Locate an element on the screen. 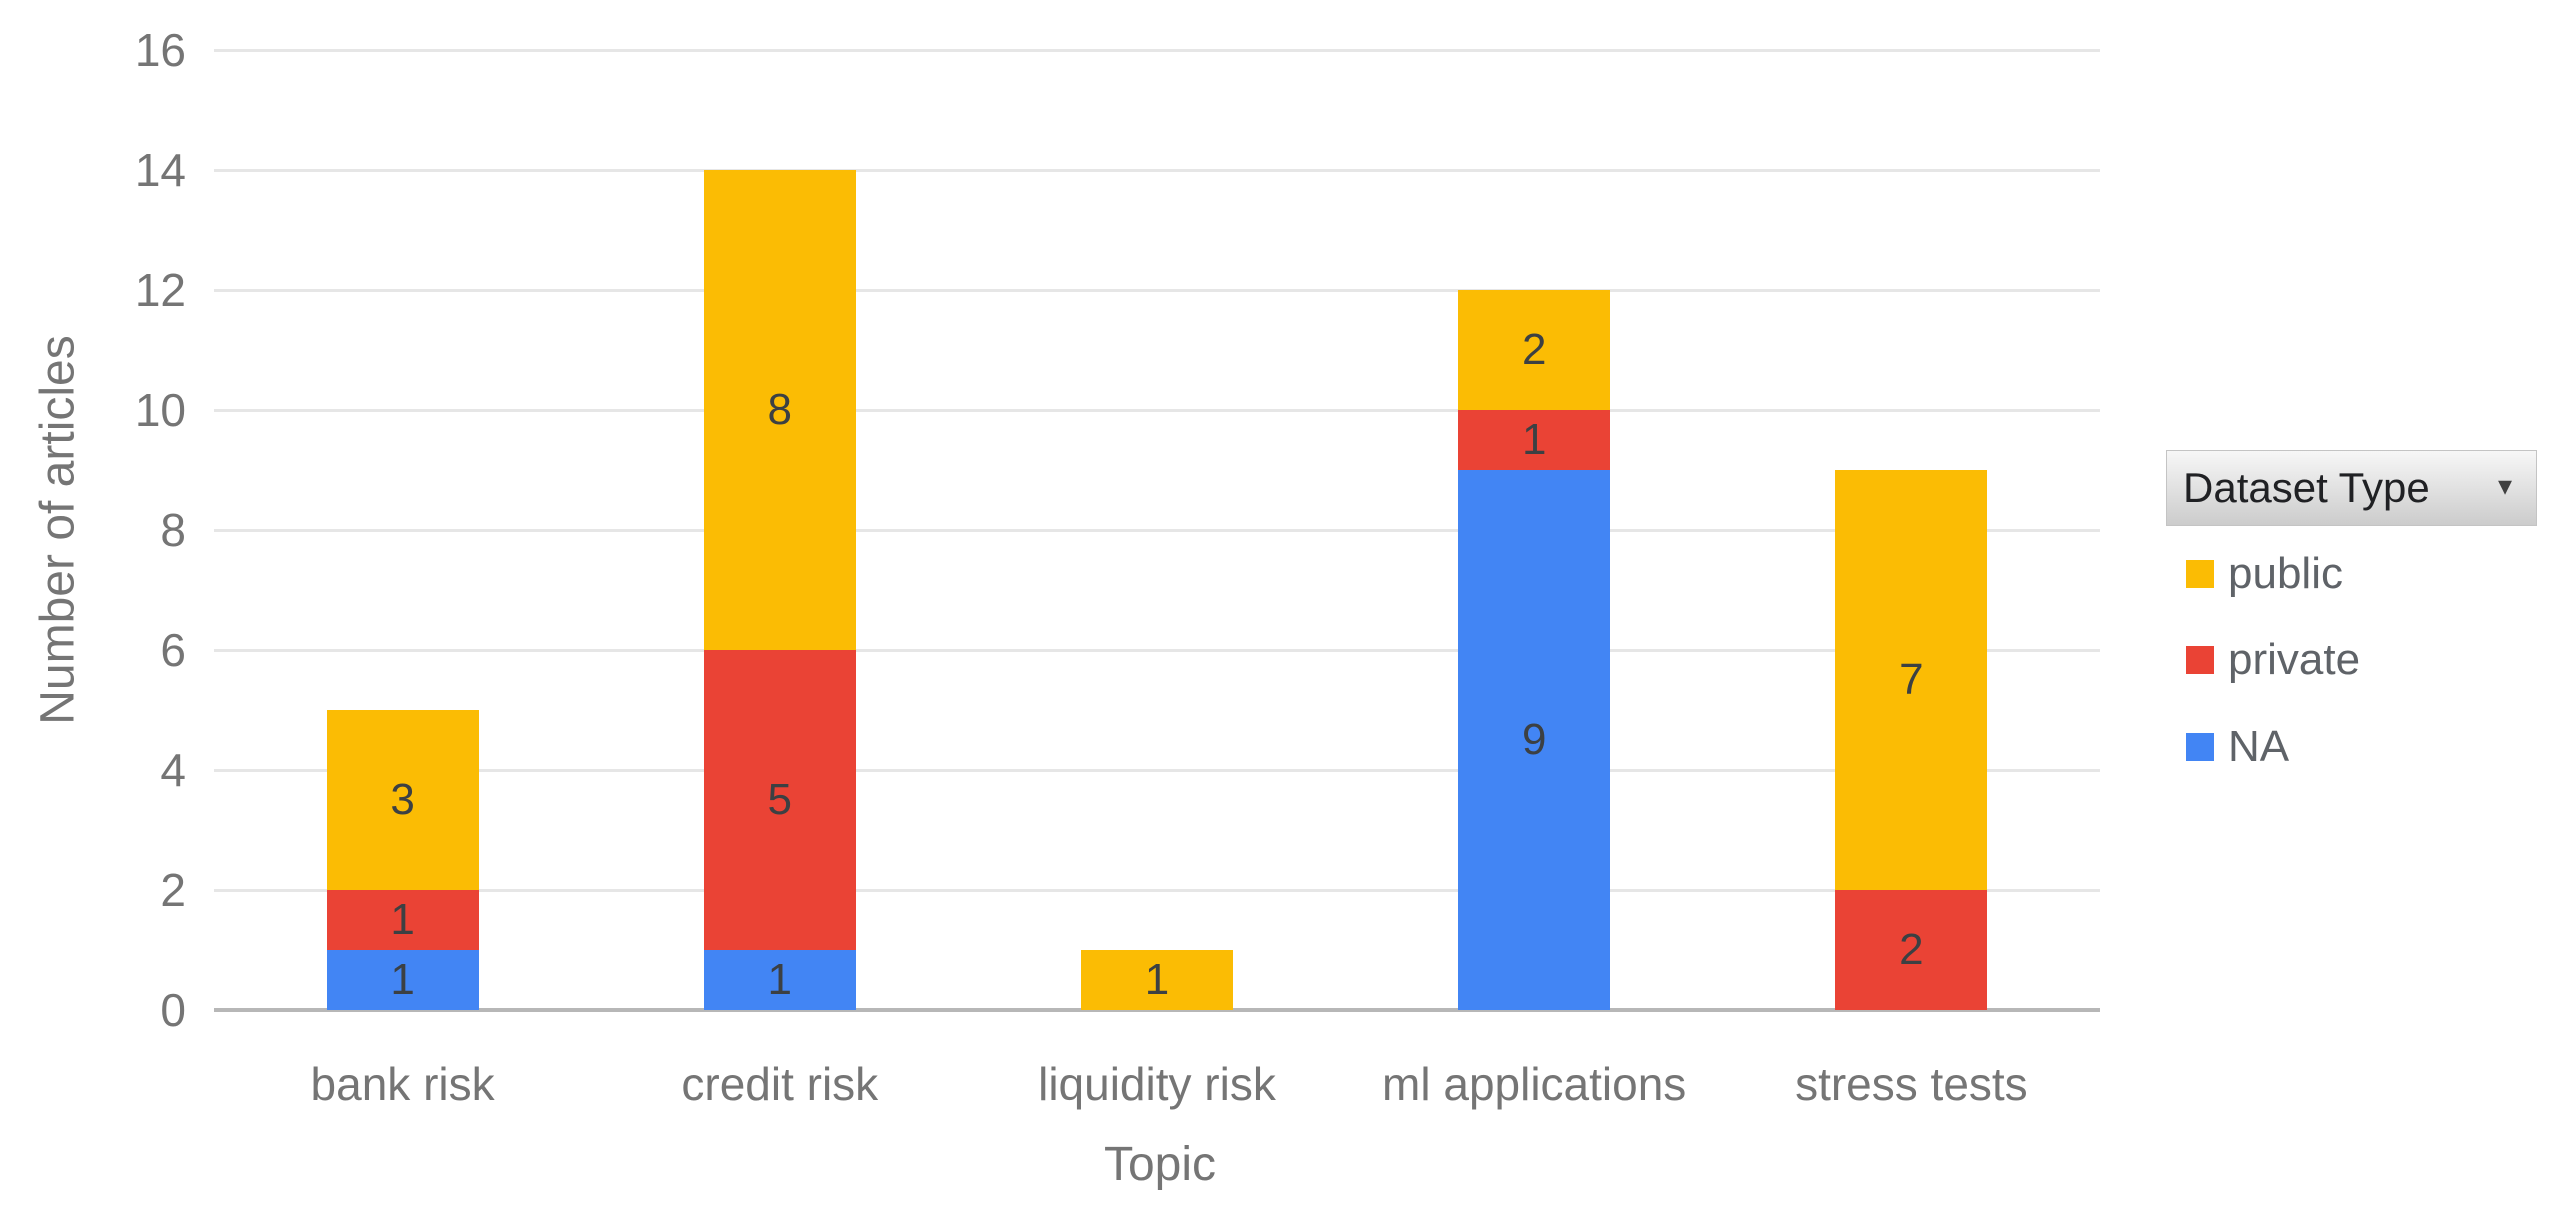 This screenshot has height=1206, width=2576. y-tick-label: 12 is located at coordinates (160, 290).